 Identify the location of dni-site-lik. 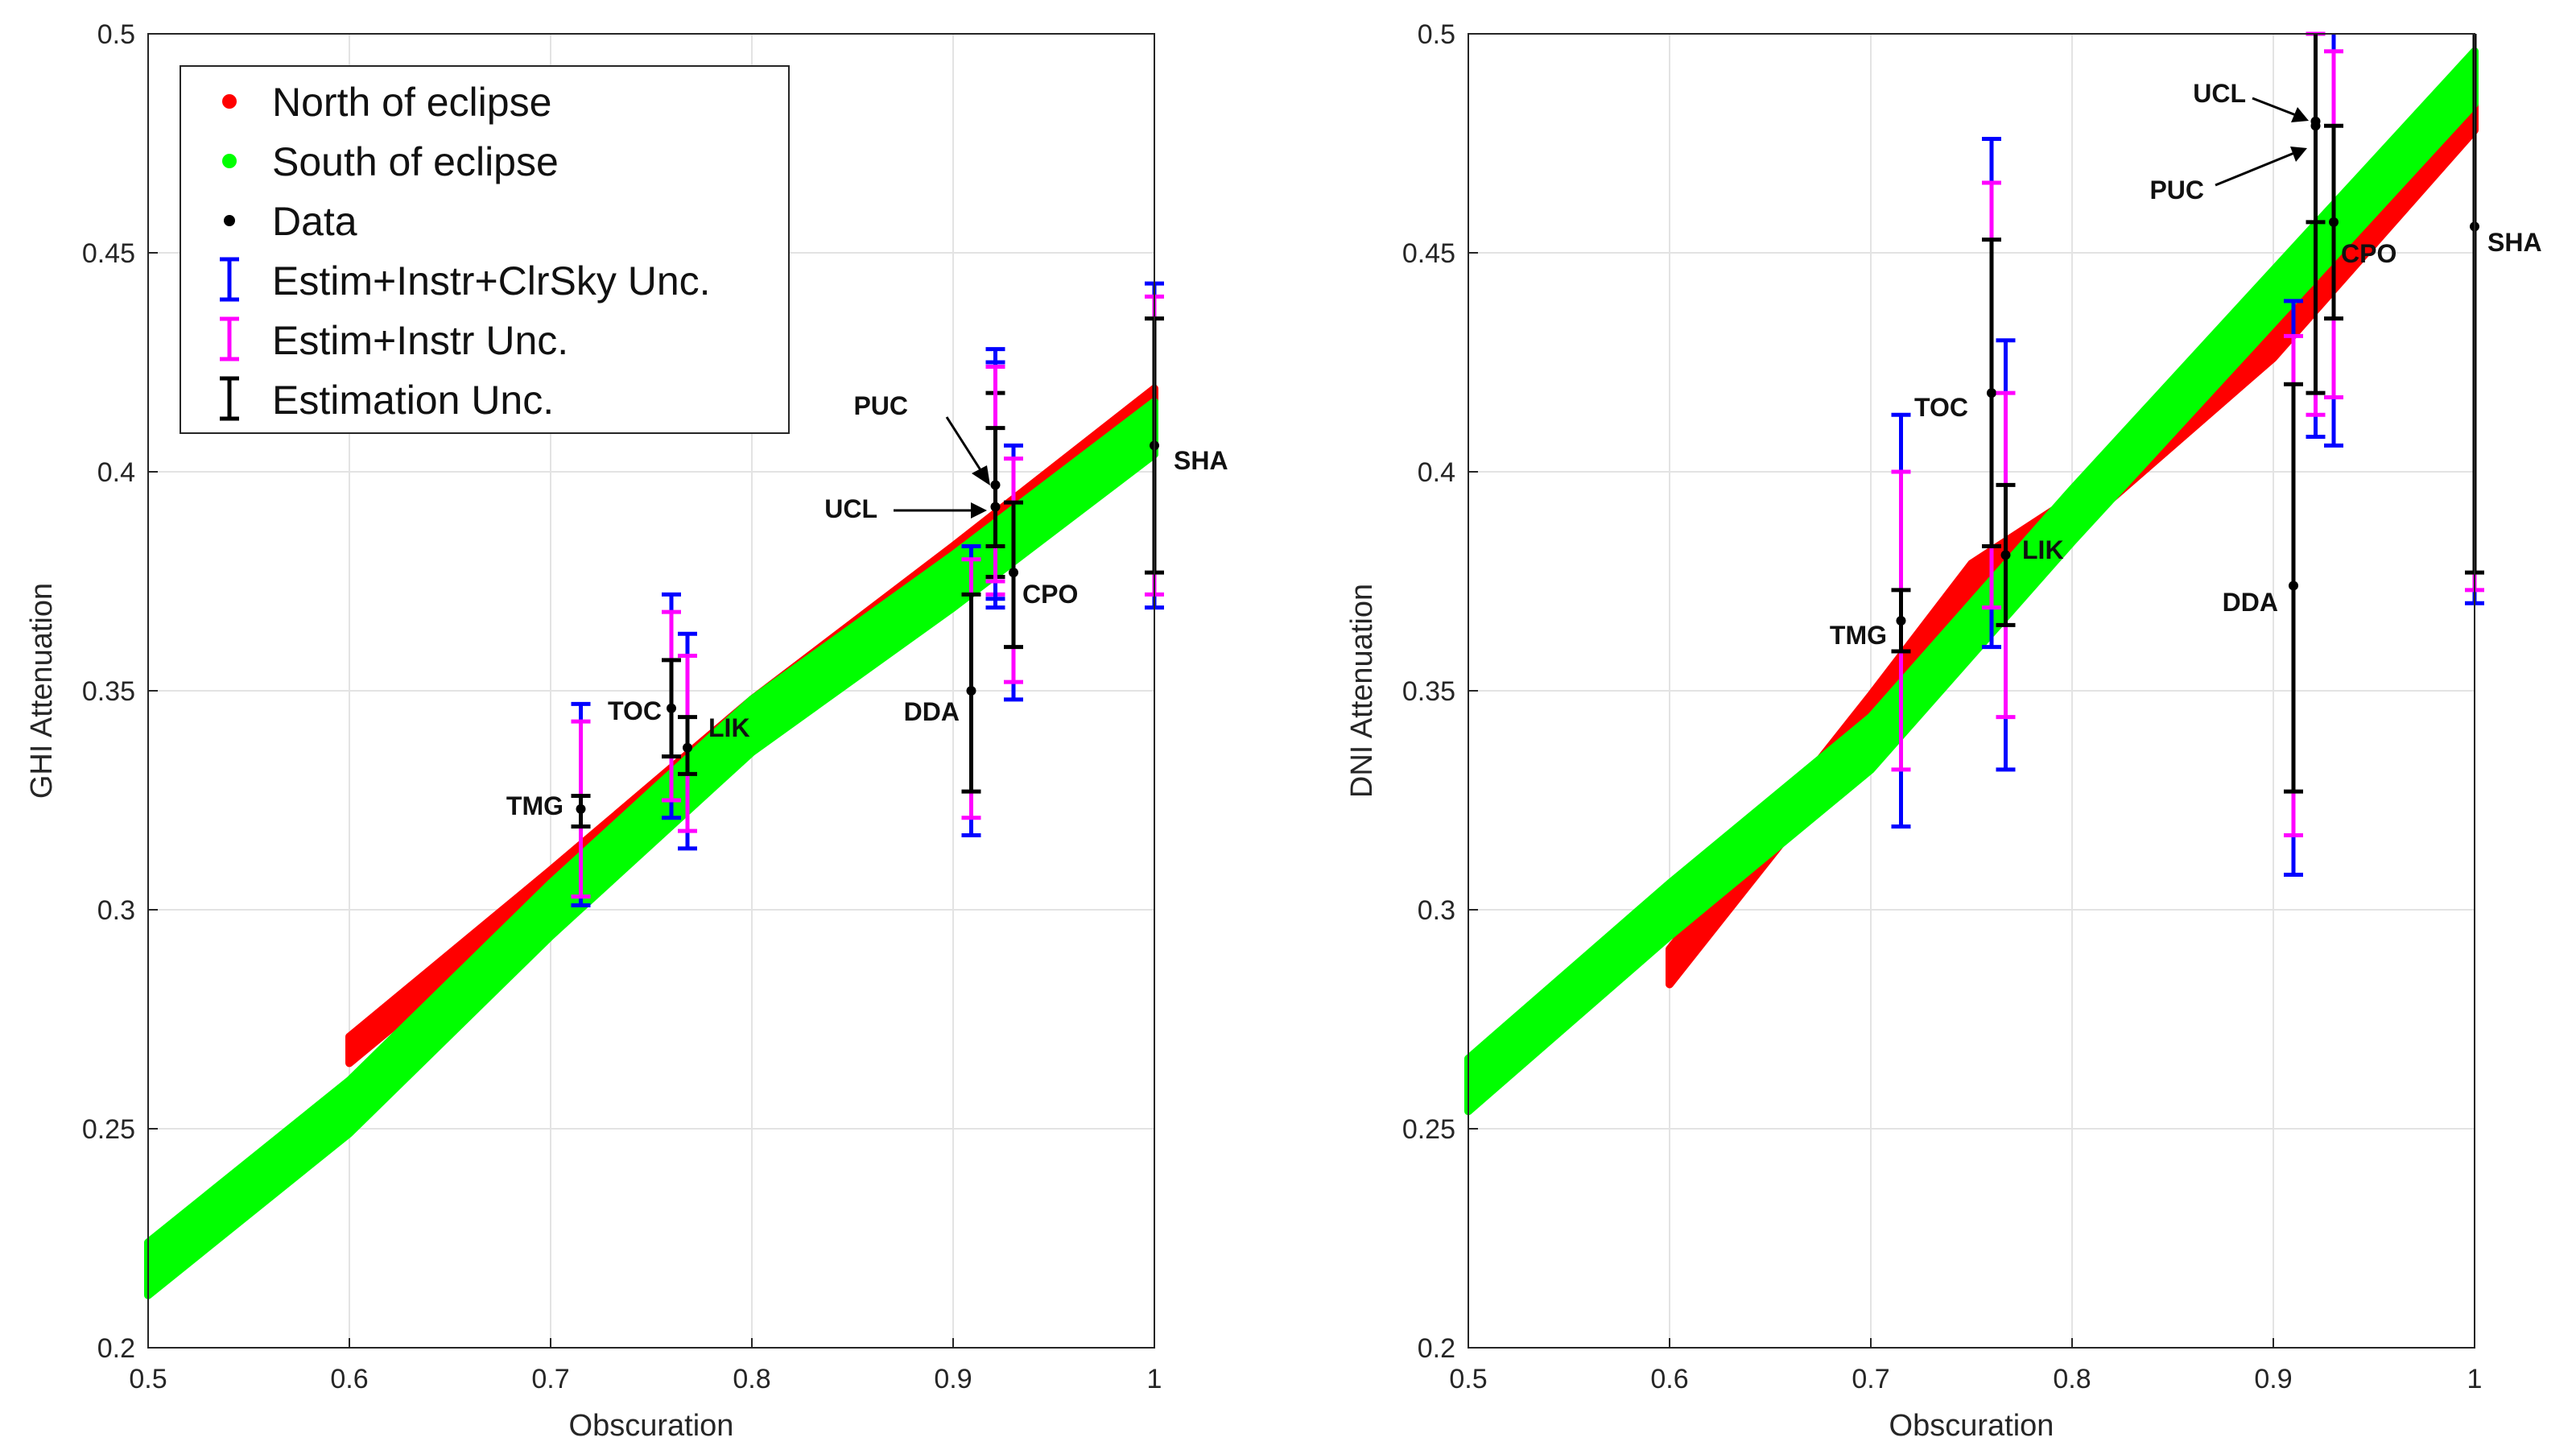
(2006, 555).